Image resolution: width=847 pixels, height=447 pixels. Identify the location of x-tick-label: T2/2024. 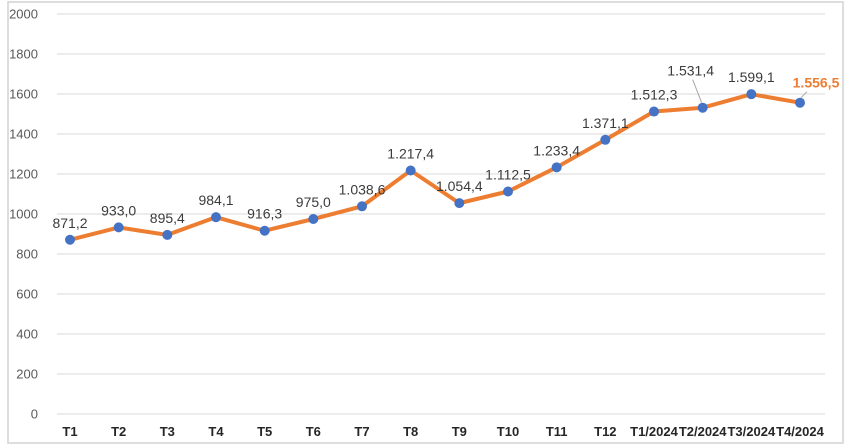
(703, 431).